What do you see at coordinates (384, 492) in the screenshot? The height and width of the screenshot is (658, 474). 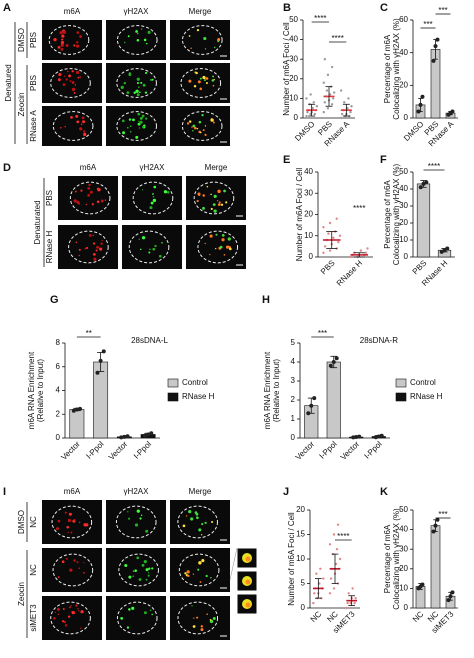 I see `panel-letter: K` at bounding box center [384, 492].